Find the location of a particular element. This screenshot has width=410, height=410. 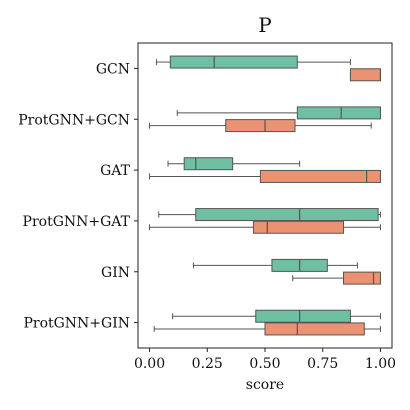

x-axis: 0.00 0.25 0.50 0.75 1.00 is located at coordinates (265, 360).